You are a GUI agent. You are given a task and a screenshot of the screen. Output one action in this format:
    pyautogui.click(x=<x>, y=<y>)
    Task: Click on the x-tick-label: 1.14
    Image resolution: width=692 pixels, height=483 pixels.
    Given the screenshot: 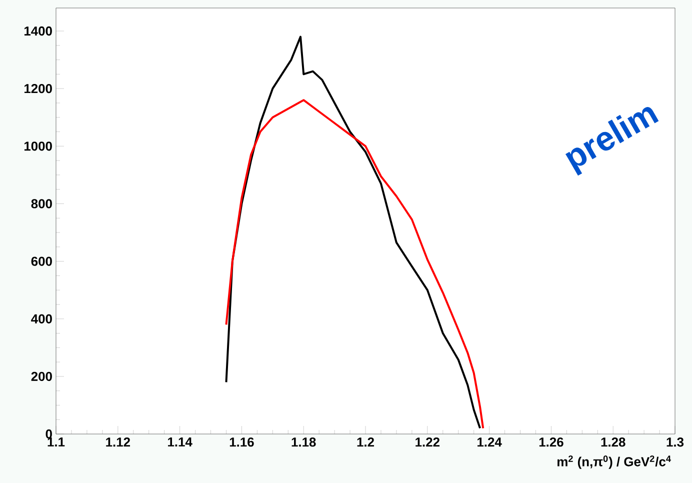 What is the action you would take?
    pyautogui.click(x=180, y=442)
    